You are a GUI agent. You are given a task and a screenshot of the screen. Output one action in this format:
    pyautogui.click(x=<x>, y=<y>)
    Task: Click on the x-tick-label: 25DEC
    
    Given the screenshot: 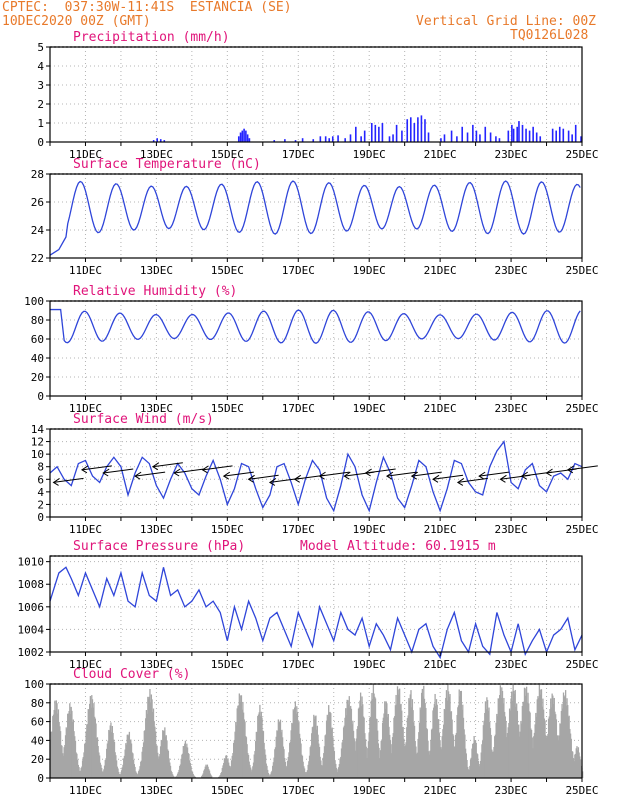 What is the action you would take?
    pyautogui.click(x=581, y=408)
    